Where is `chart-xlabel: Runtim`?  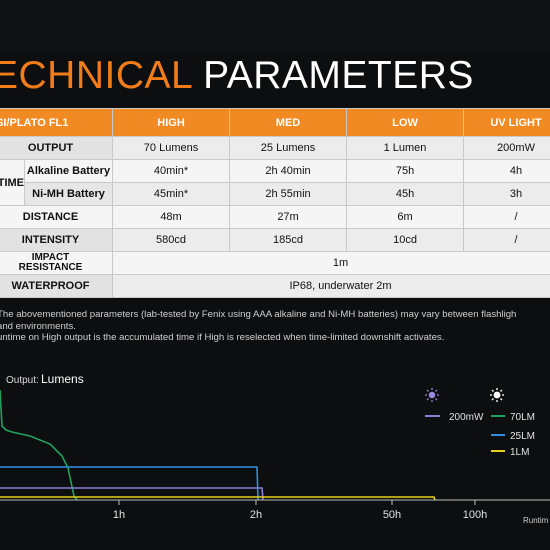
chart-xlabel: Runtim is located at coordinates (536, 520).